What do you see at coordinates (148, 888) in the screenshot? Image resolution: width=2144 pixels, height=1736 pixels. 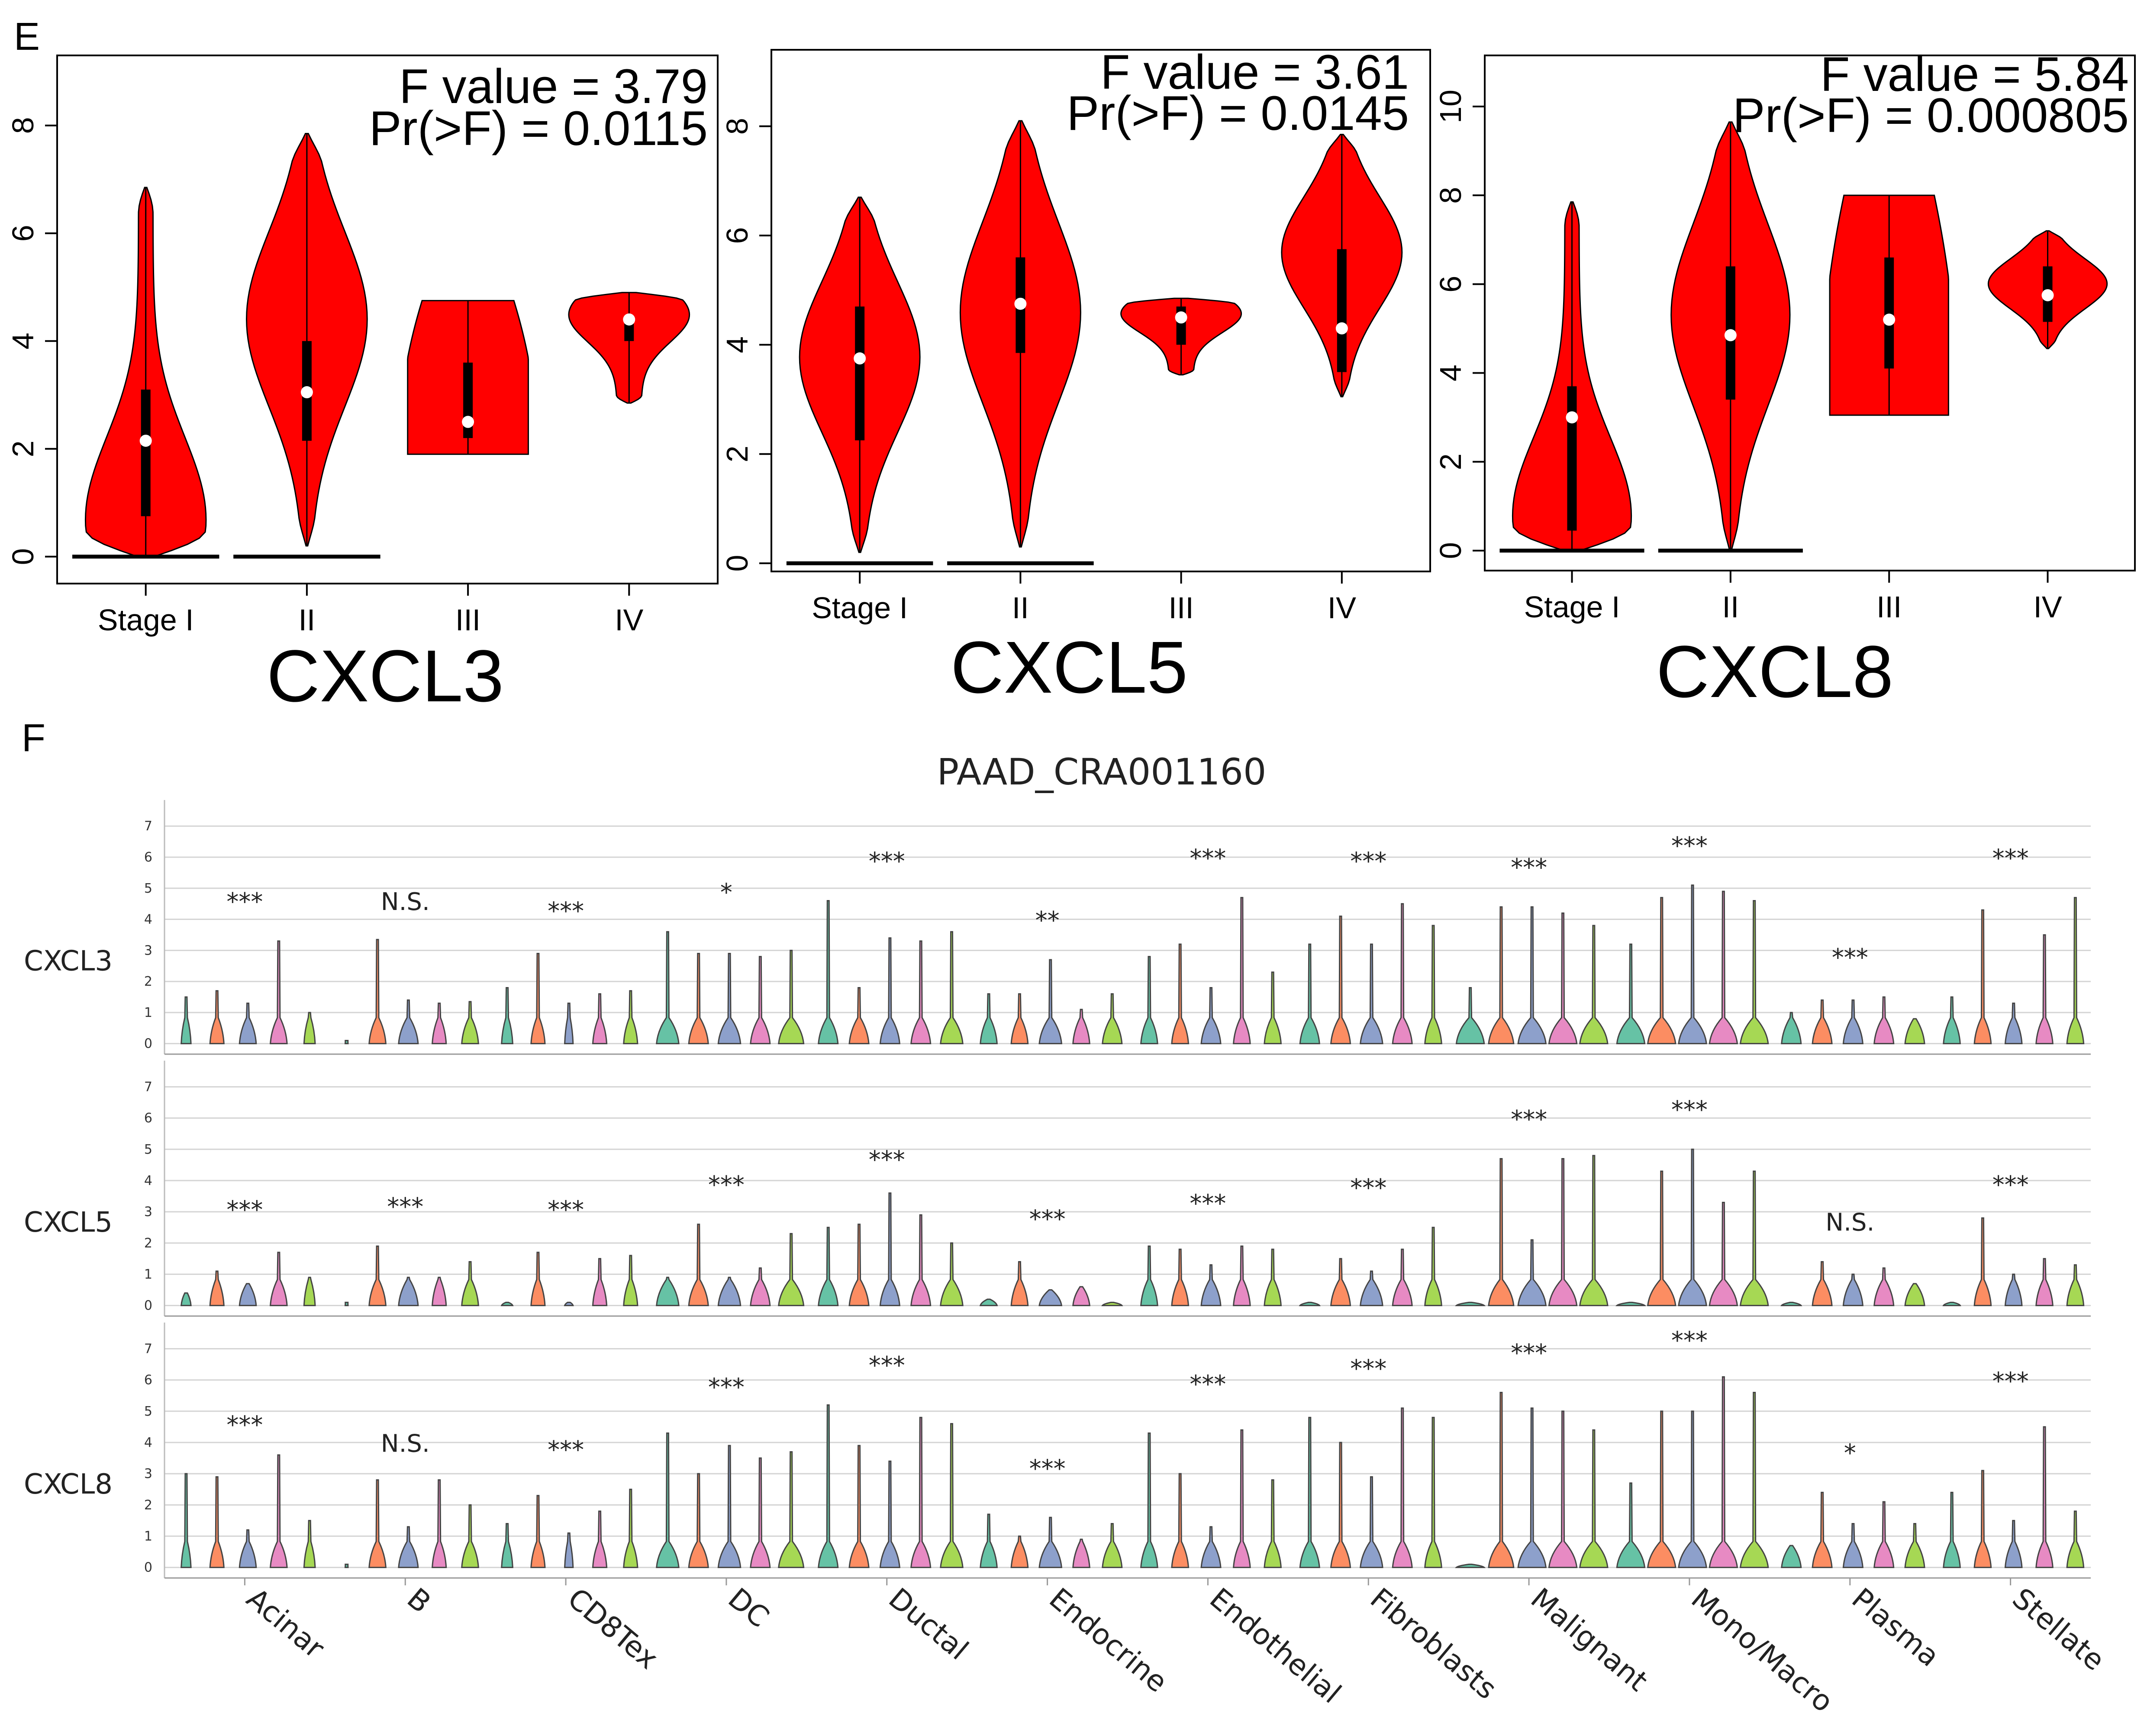 I see `y-tick-label: 5` at bounding box center [148, 888].